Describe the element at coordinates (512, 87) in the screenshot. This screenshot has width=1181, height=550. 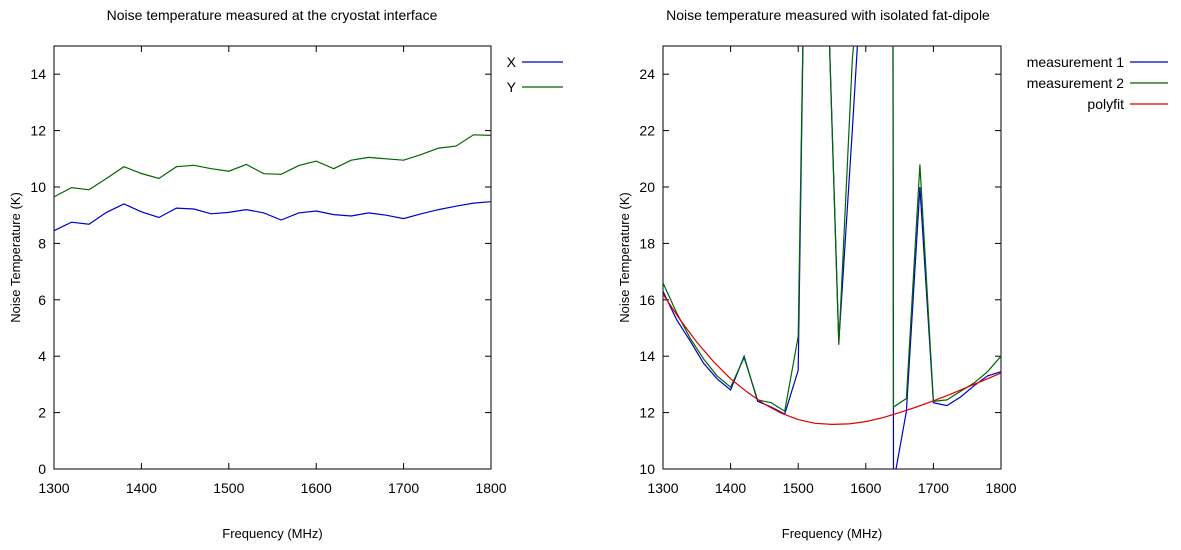
I see `legend-label: Y` at that location.